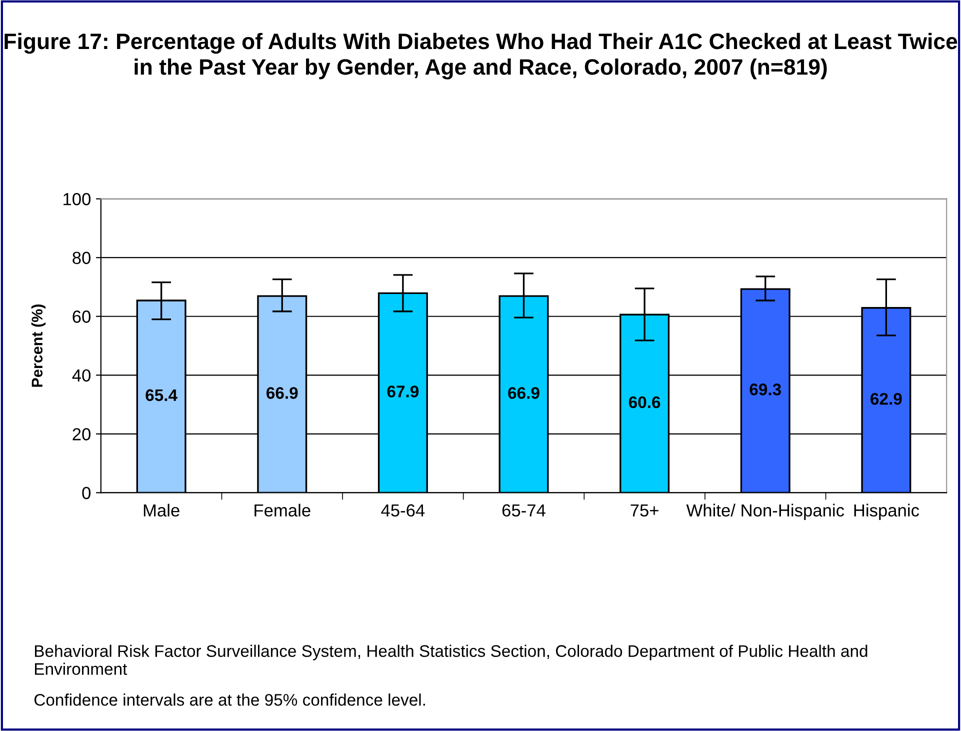 The image size is (961, 731). Describe the element at coordinates (403, 510) in the screenshot. I see `x-tick-label: 45-64` at that location.